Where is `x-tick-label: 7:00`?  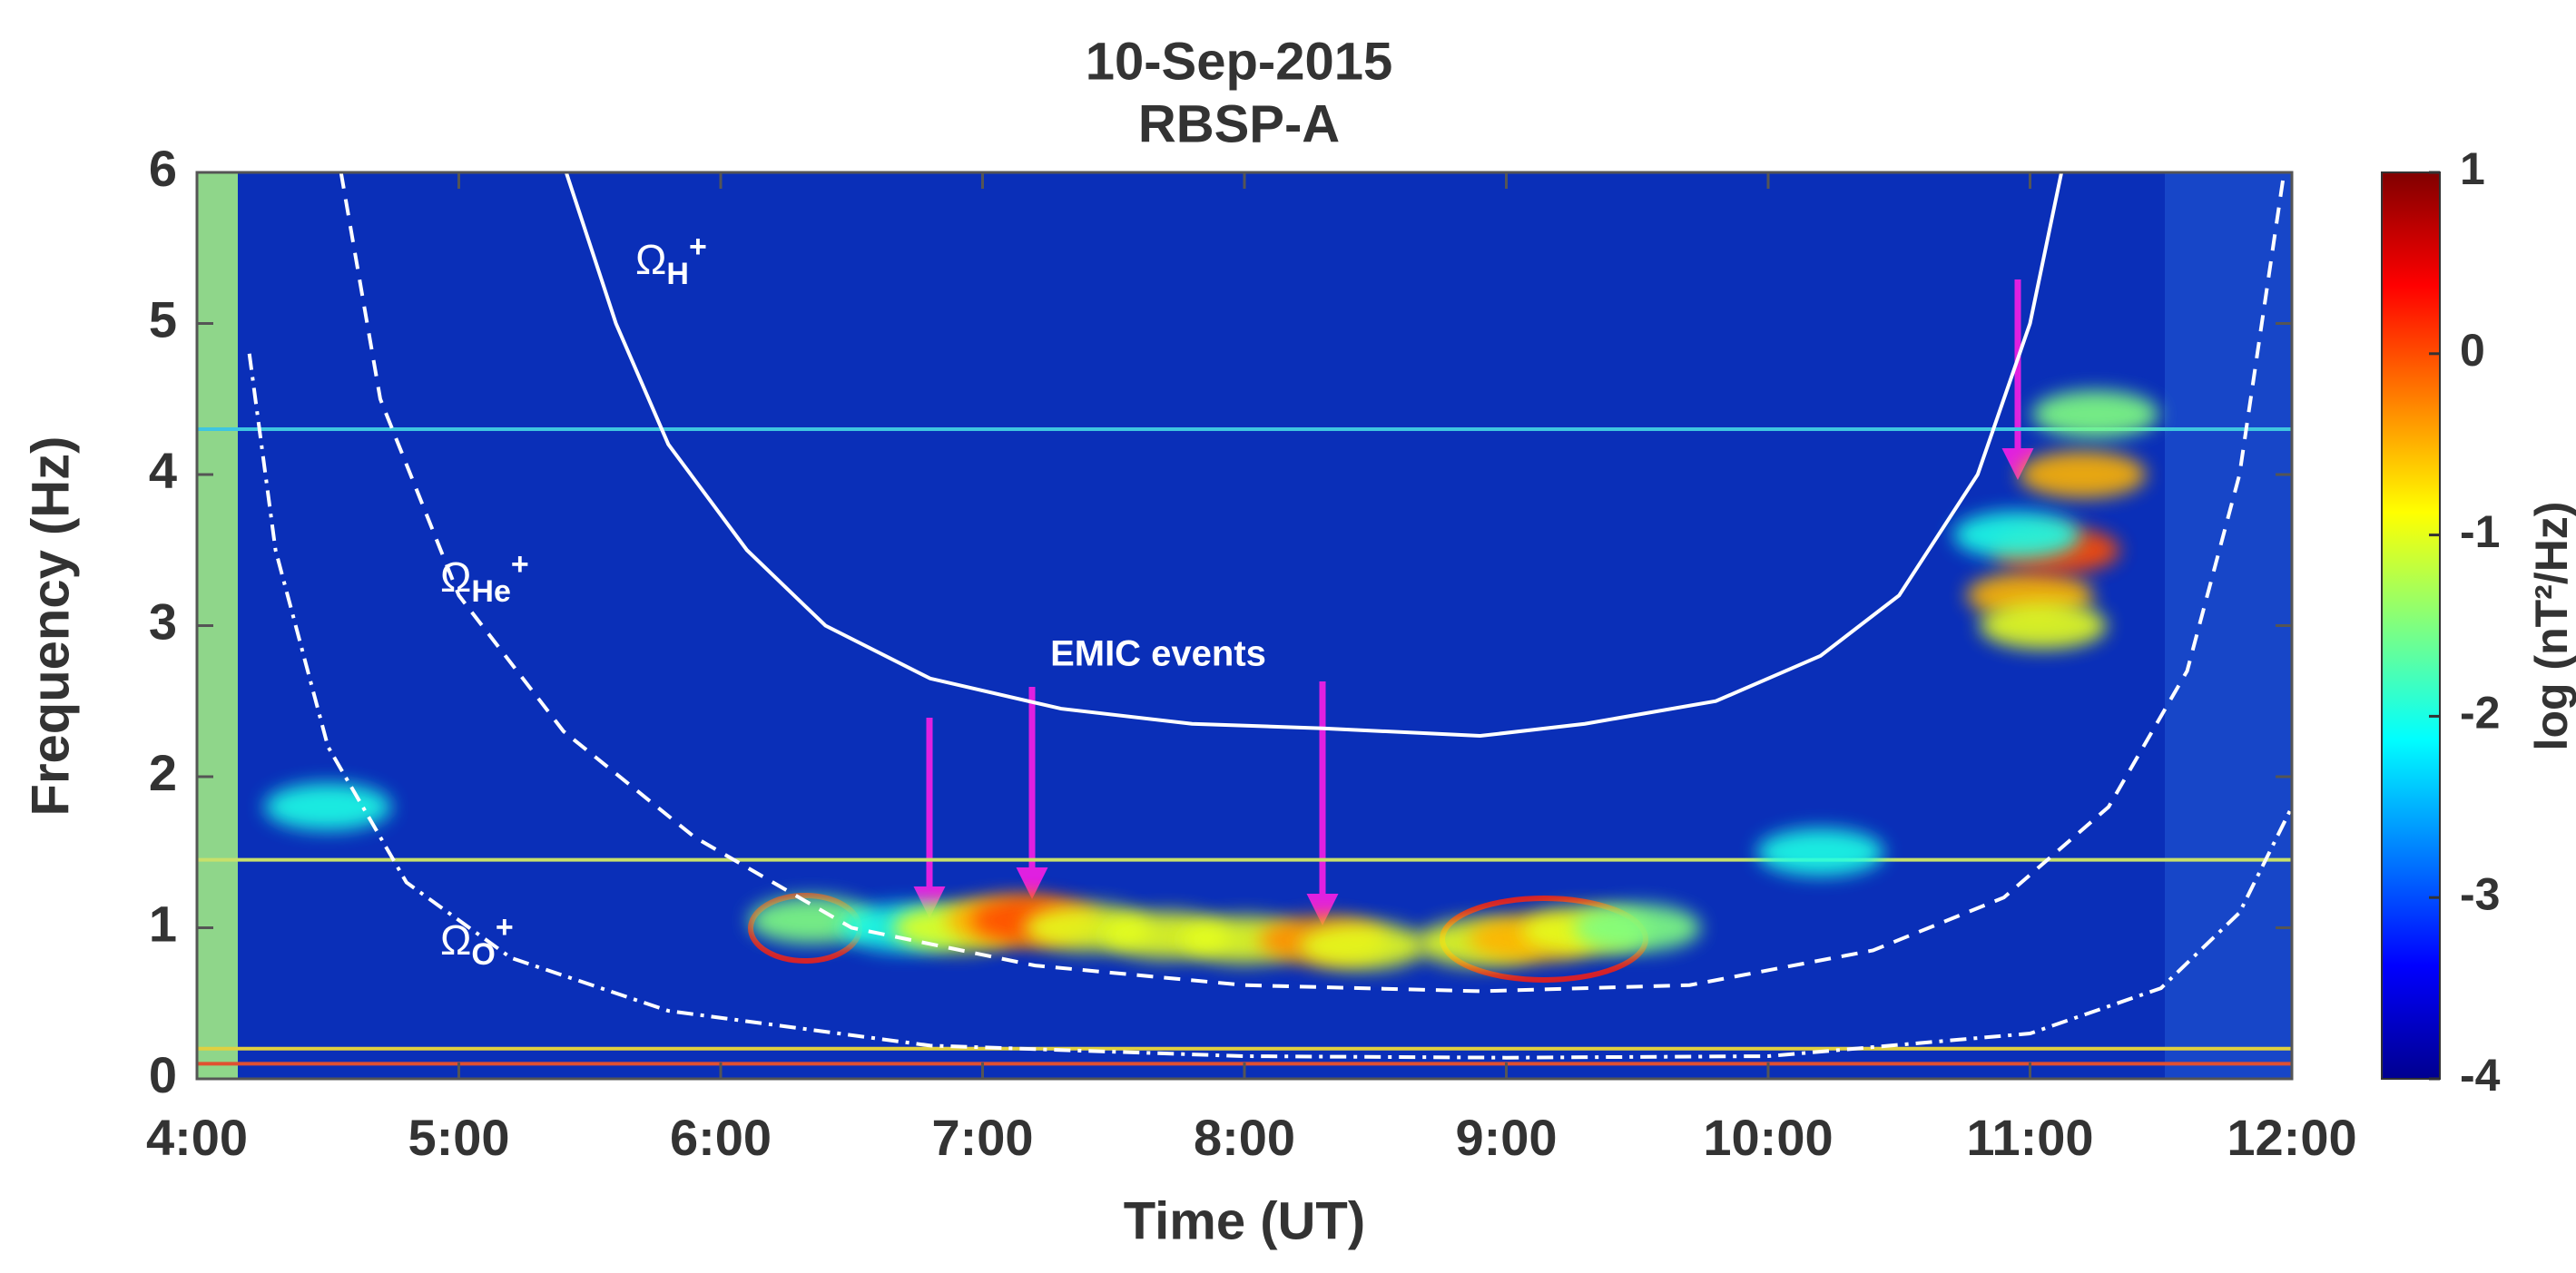
x-tick-label: 7:00 is located at coordinates (982, 1137).